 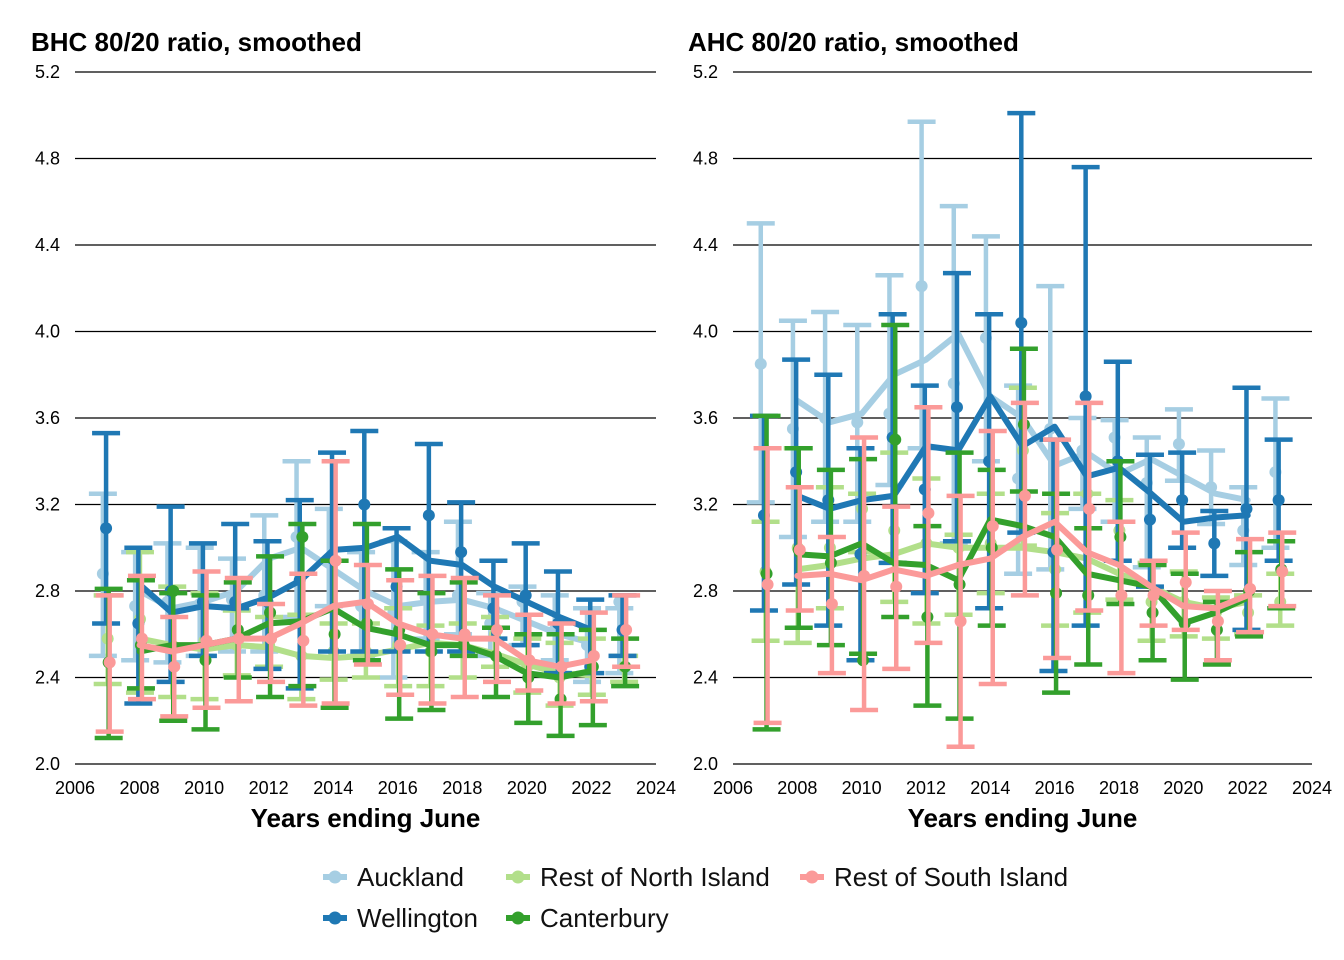 What do you see at coordinates (269, 788) in the screenshot?
I see `bhc-x-tick-label: 2012` at bounding box center [269, 788].